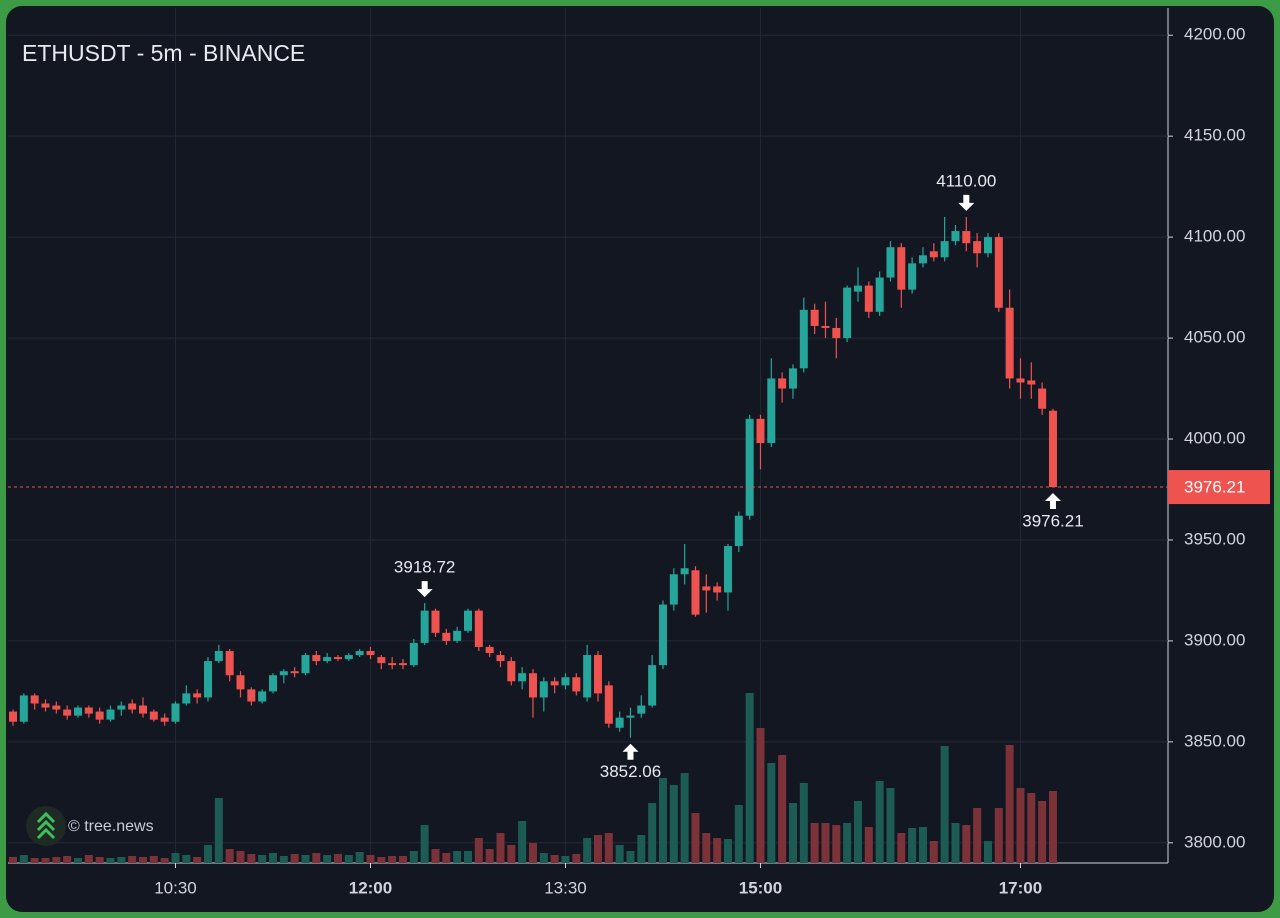  I want to click on y-tick-label: 3950.00, so click(1214, 538).